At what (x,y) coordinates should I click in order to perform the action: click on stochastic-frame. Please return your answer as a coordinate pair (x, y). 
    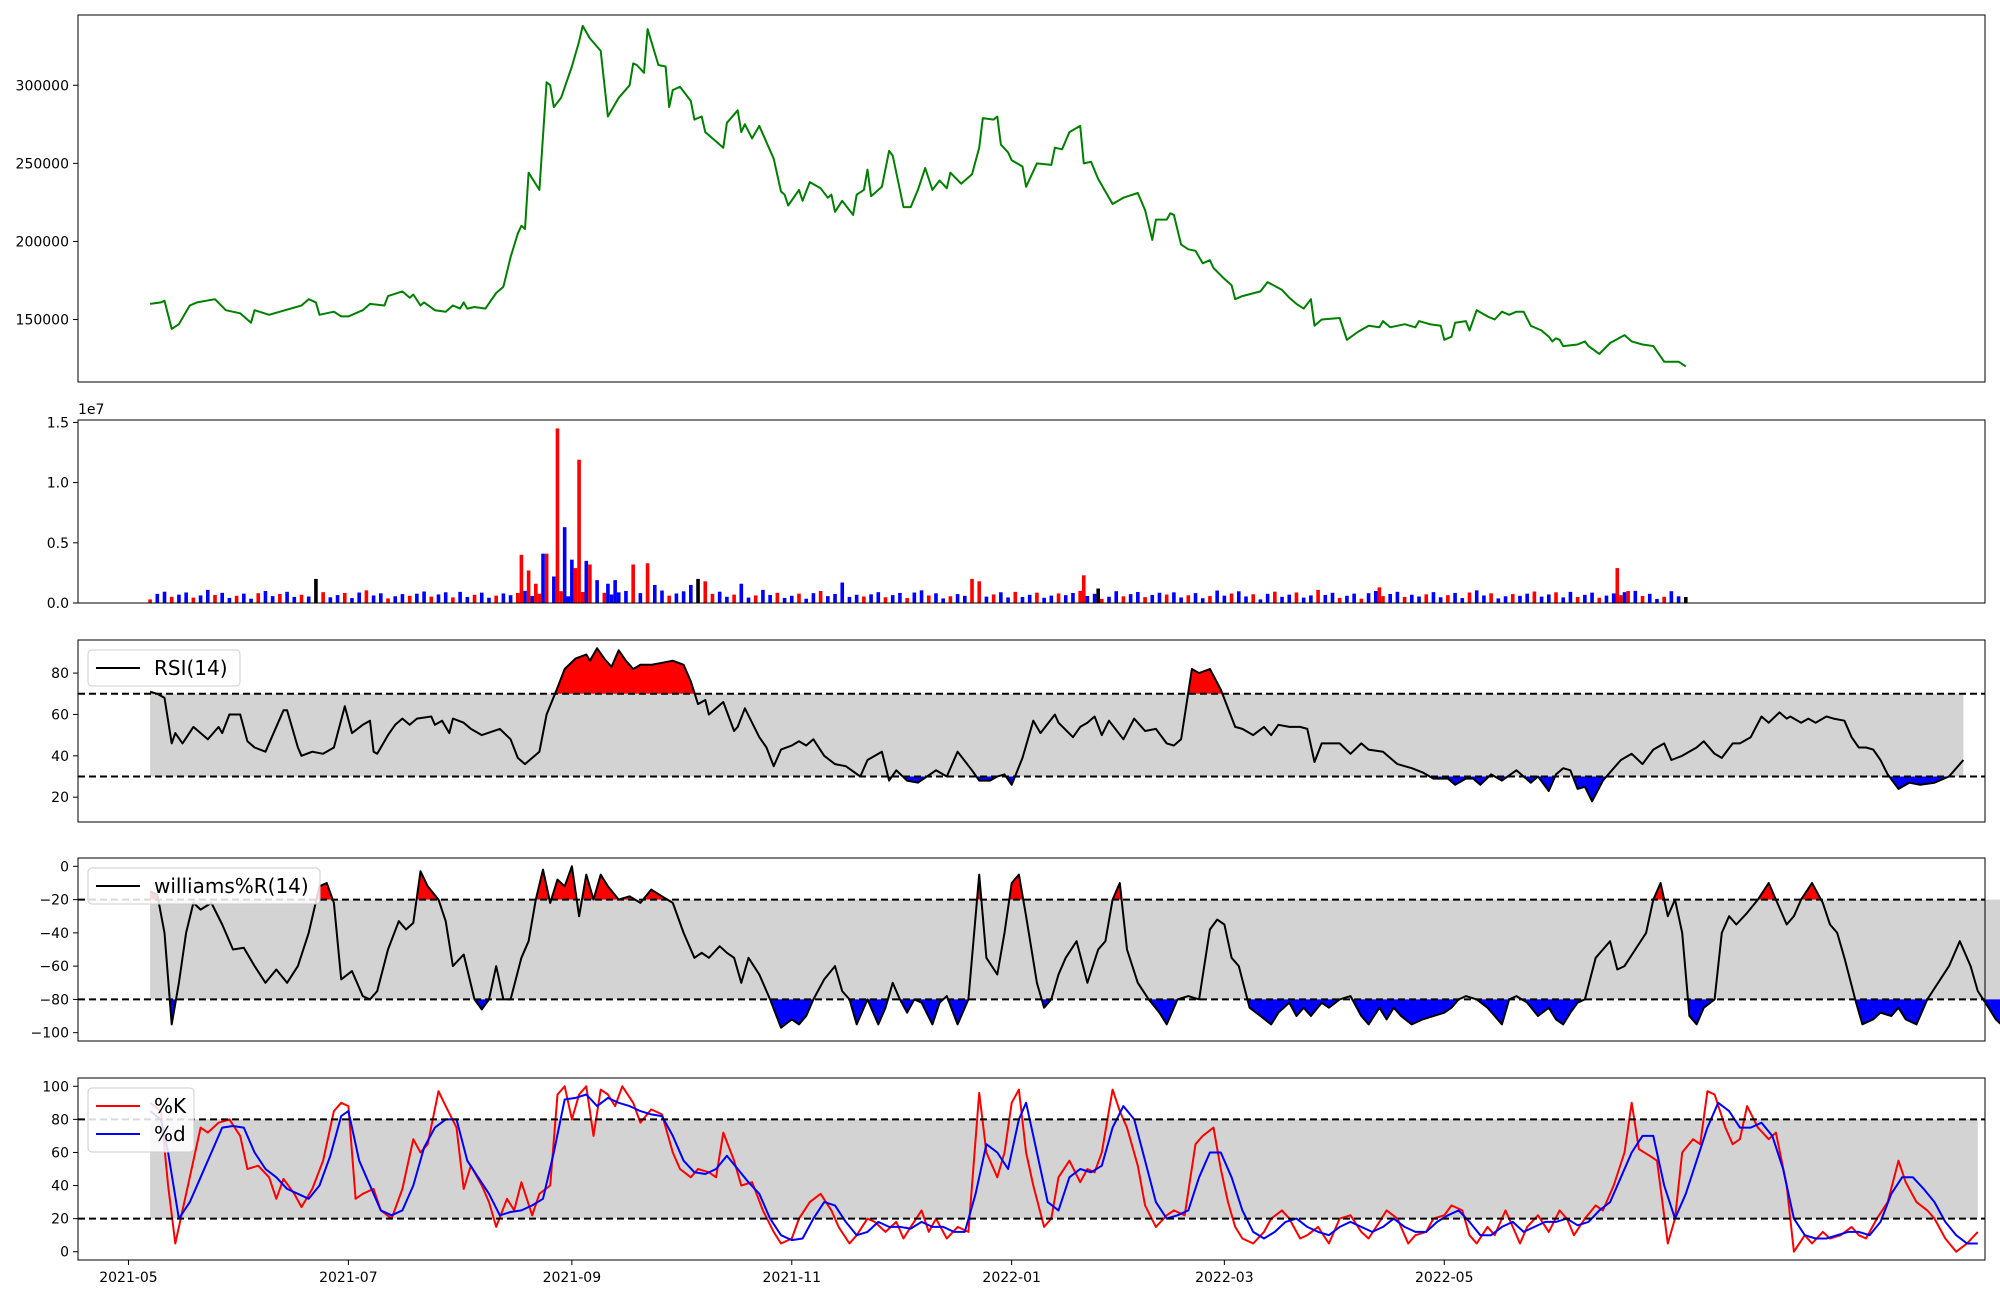
    Looking at the image, I should click on (1031, 1169).